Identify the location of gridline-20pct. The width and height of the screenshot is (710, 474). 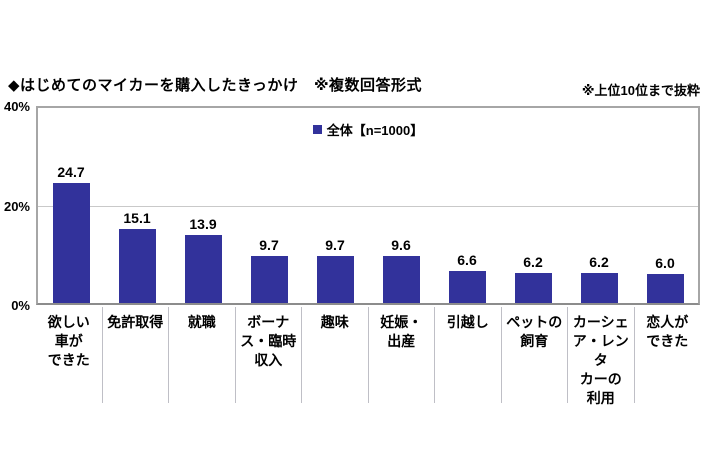
(368, 206).